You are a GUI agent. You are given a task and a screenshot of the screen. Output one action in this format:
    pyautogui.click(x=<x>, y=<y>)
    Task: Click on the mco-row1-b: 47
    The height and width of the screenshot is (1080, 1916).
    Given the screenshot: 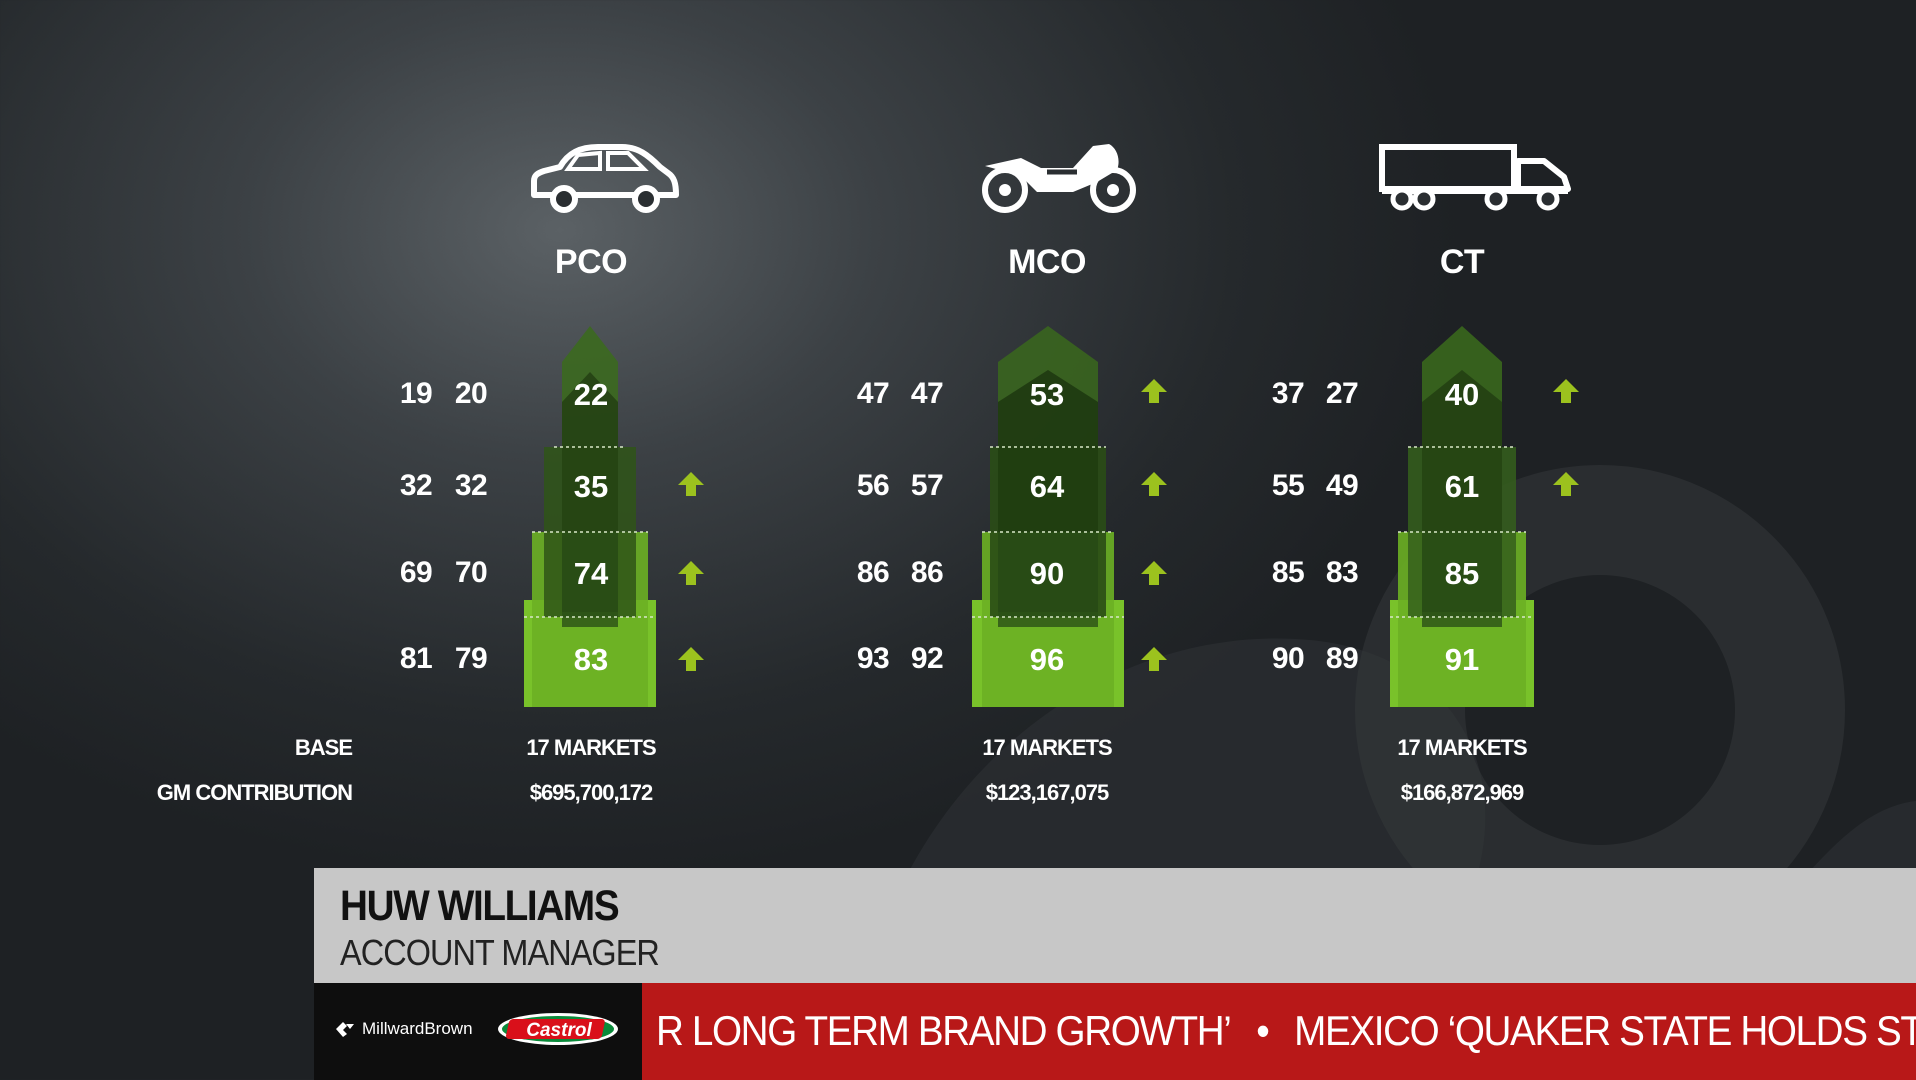 What is the action you would take?
    pyautogui.click(x=927, y=393)
    